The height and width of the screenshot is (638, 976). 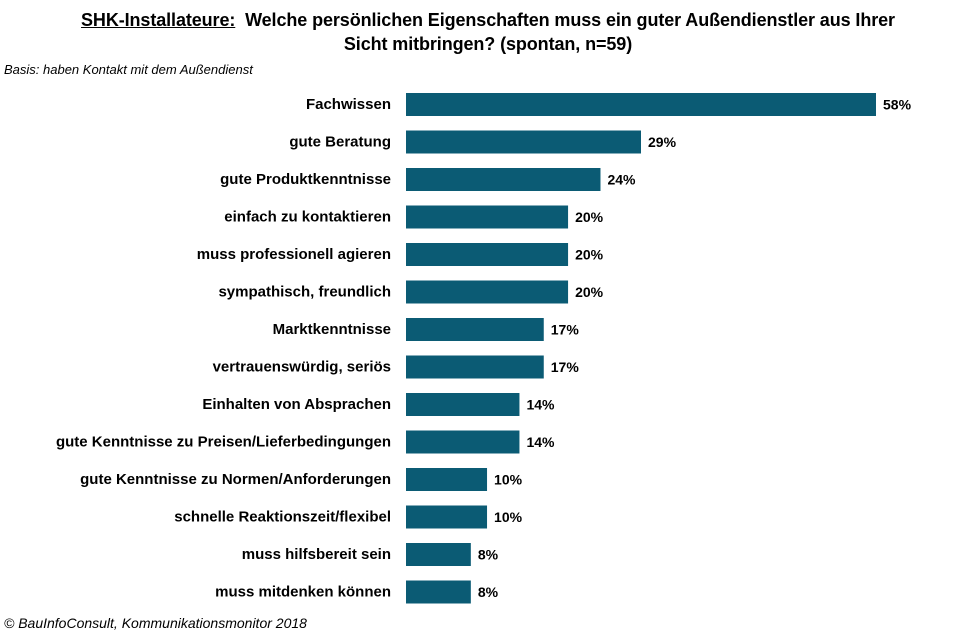 What do you see at coordinates (158, 20) in the screenshot?
I see `title-prefix: SHK-Installateure:` at bounding box center [158, 20].